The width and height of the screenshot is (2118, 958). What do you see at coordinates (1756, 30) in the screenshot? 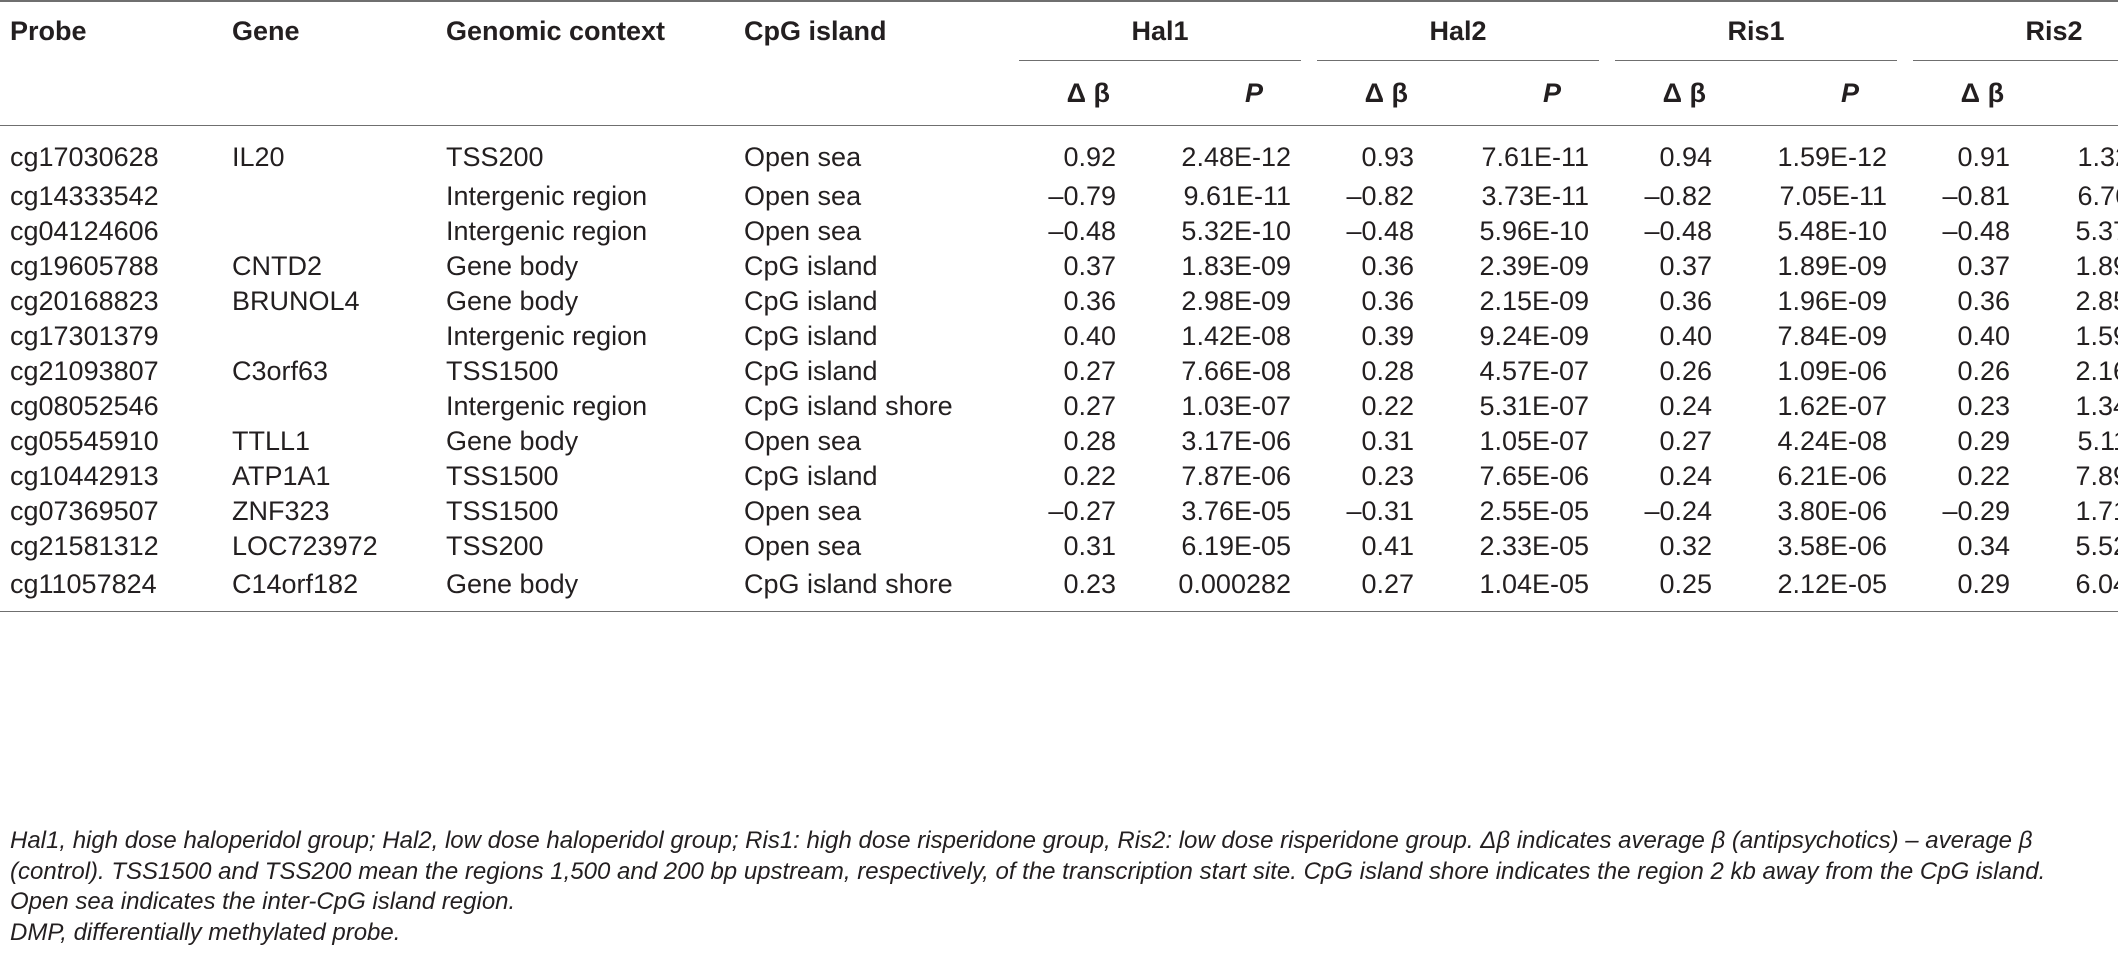
I see `header-group-ris1: Ris1` at bounding box center [1756, 30].